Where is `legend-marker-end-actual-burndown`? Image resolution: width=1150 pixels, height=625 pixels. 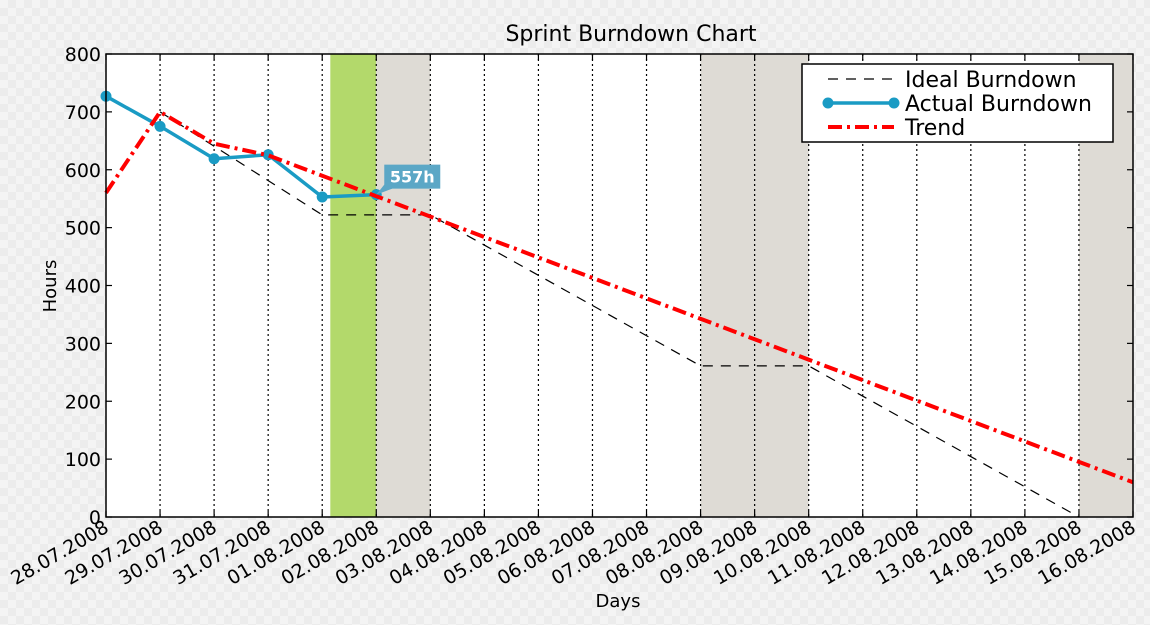 legend-marker-end-actual-burndown is located at coordinates (894, 103).